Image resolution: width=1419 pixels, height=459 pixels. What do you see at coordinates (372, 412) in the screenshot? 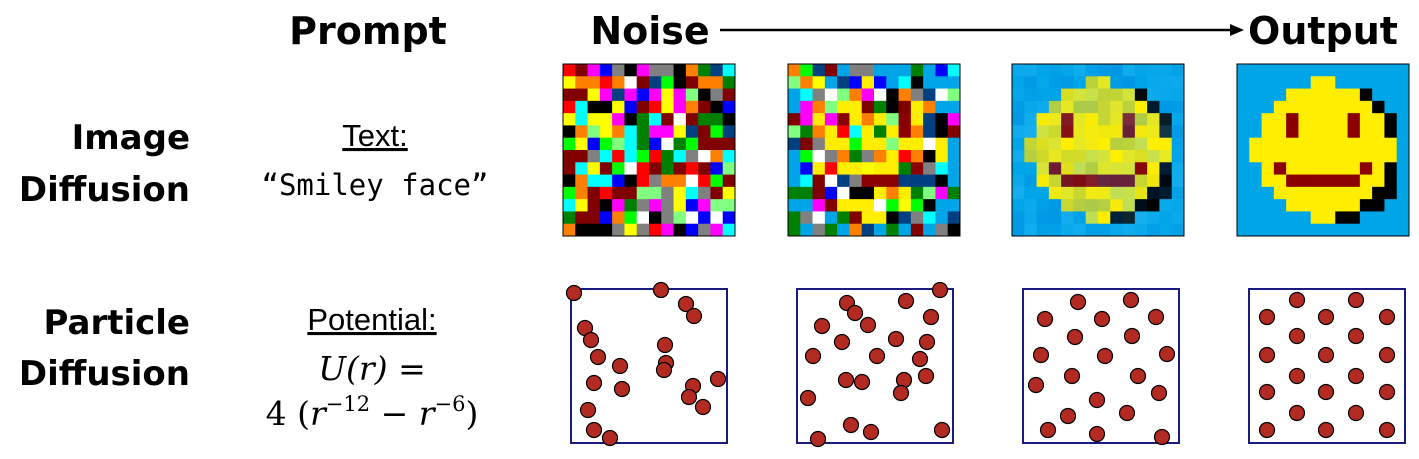
I see `formula-line: 4 (r−12 − r−6)` at bounding box center [372, 412].